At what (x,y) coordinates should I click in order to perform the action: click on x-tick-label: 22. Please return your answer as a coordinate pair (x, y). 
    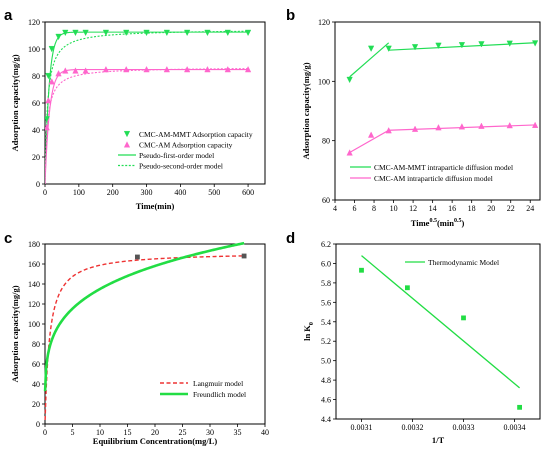
    Looking at the image, I should click on (511, 208).